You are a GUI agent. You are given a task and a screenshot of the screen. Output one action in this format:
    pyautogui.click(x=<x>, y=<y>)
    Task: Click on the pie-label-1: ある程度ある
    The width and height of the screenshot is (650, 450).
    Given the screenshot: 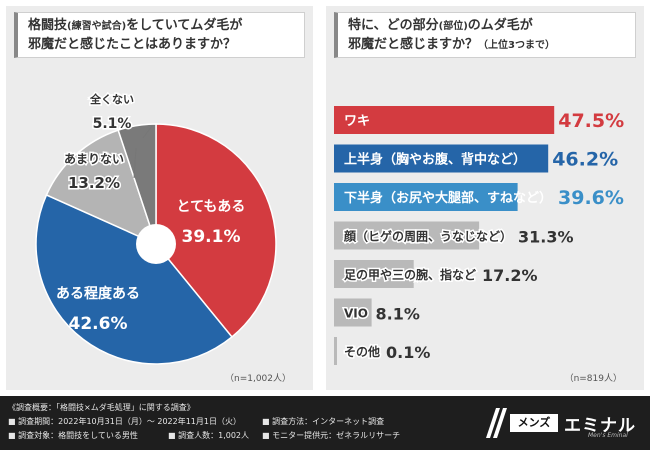 What is the action you would take?
    pyautogui.click(x=98, y=293)
    